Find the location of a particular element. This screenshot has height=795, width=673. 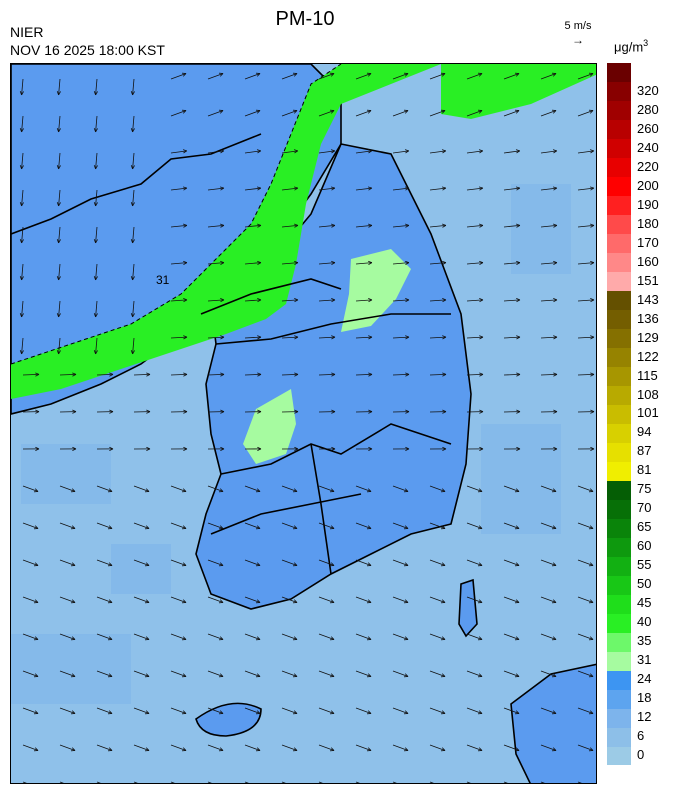

legend-label: 81 is located at coordinates (644, 470).